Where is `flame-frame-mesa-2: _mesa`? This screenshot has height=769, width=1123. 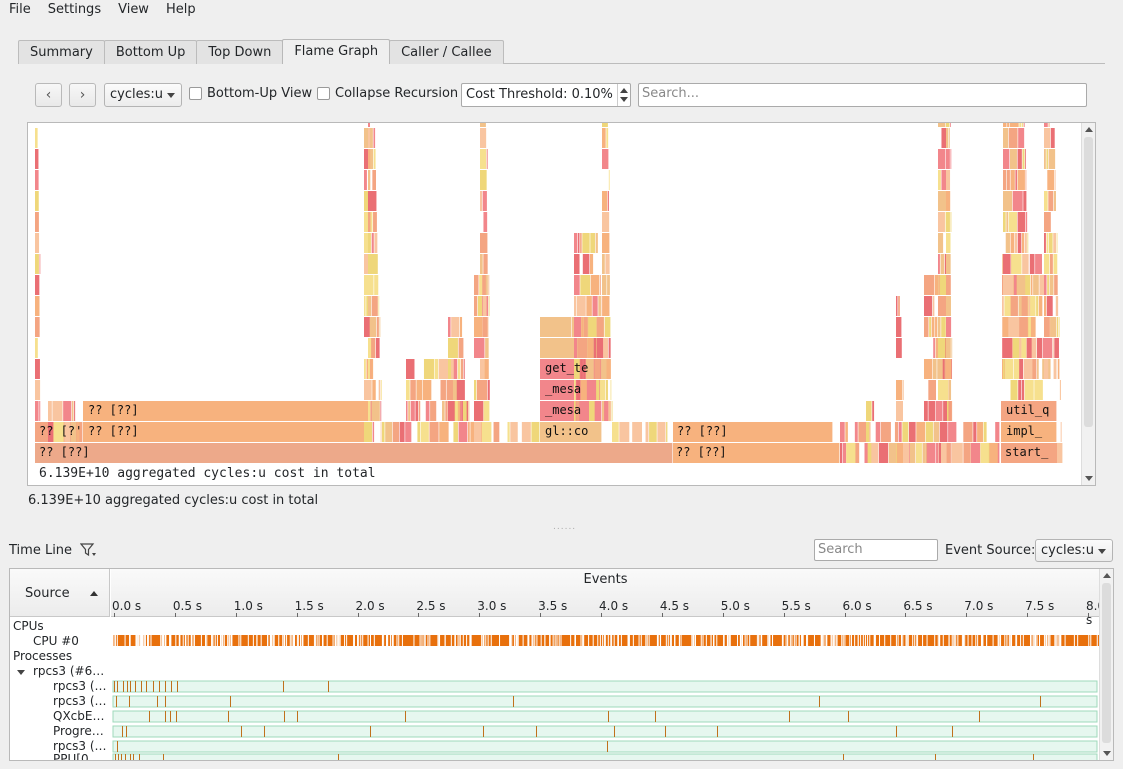 flame-frame-mesa-2: _mesa is located at coordinates (563, 389).